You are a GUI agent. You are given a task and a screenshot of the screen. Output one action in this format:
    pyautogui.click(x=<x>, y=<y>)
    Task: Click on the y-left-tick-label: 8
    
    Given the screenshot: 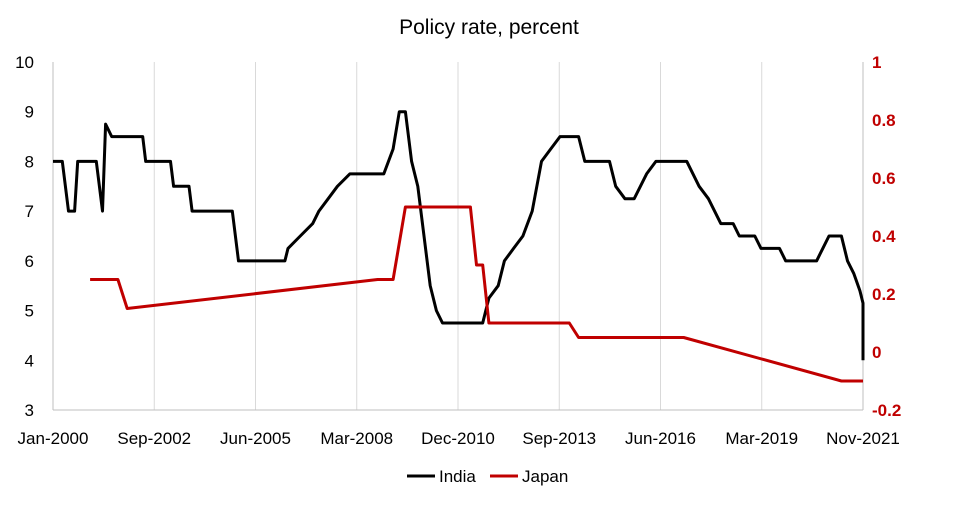 What is the action you would take?
    pyautogui.click(x=29, y=161)
    